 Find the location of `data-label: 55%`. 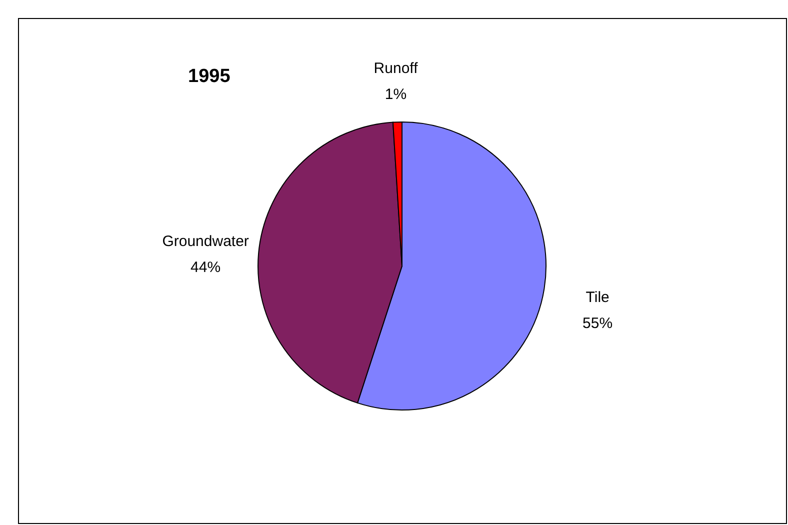

data-label: 55% is located at coordinates (597, 323).